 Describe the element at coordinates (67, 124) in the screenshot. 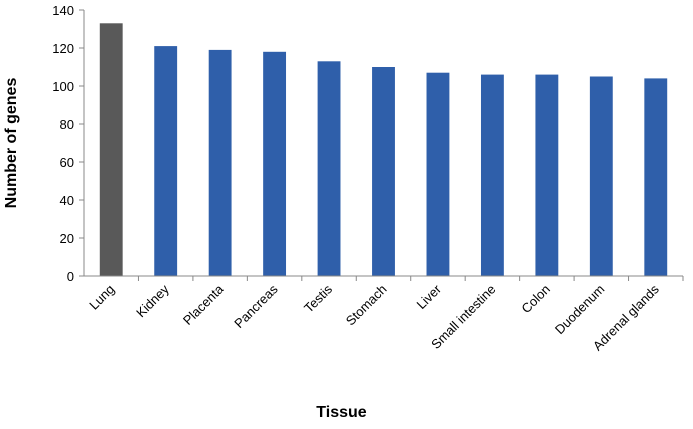

I see `y-tick-label: 80` at that location.